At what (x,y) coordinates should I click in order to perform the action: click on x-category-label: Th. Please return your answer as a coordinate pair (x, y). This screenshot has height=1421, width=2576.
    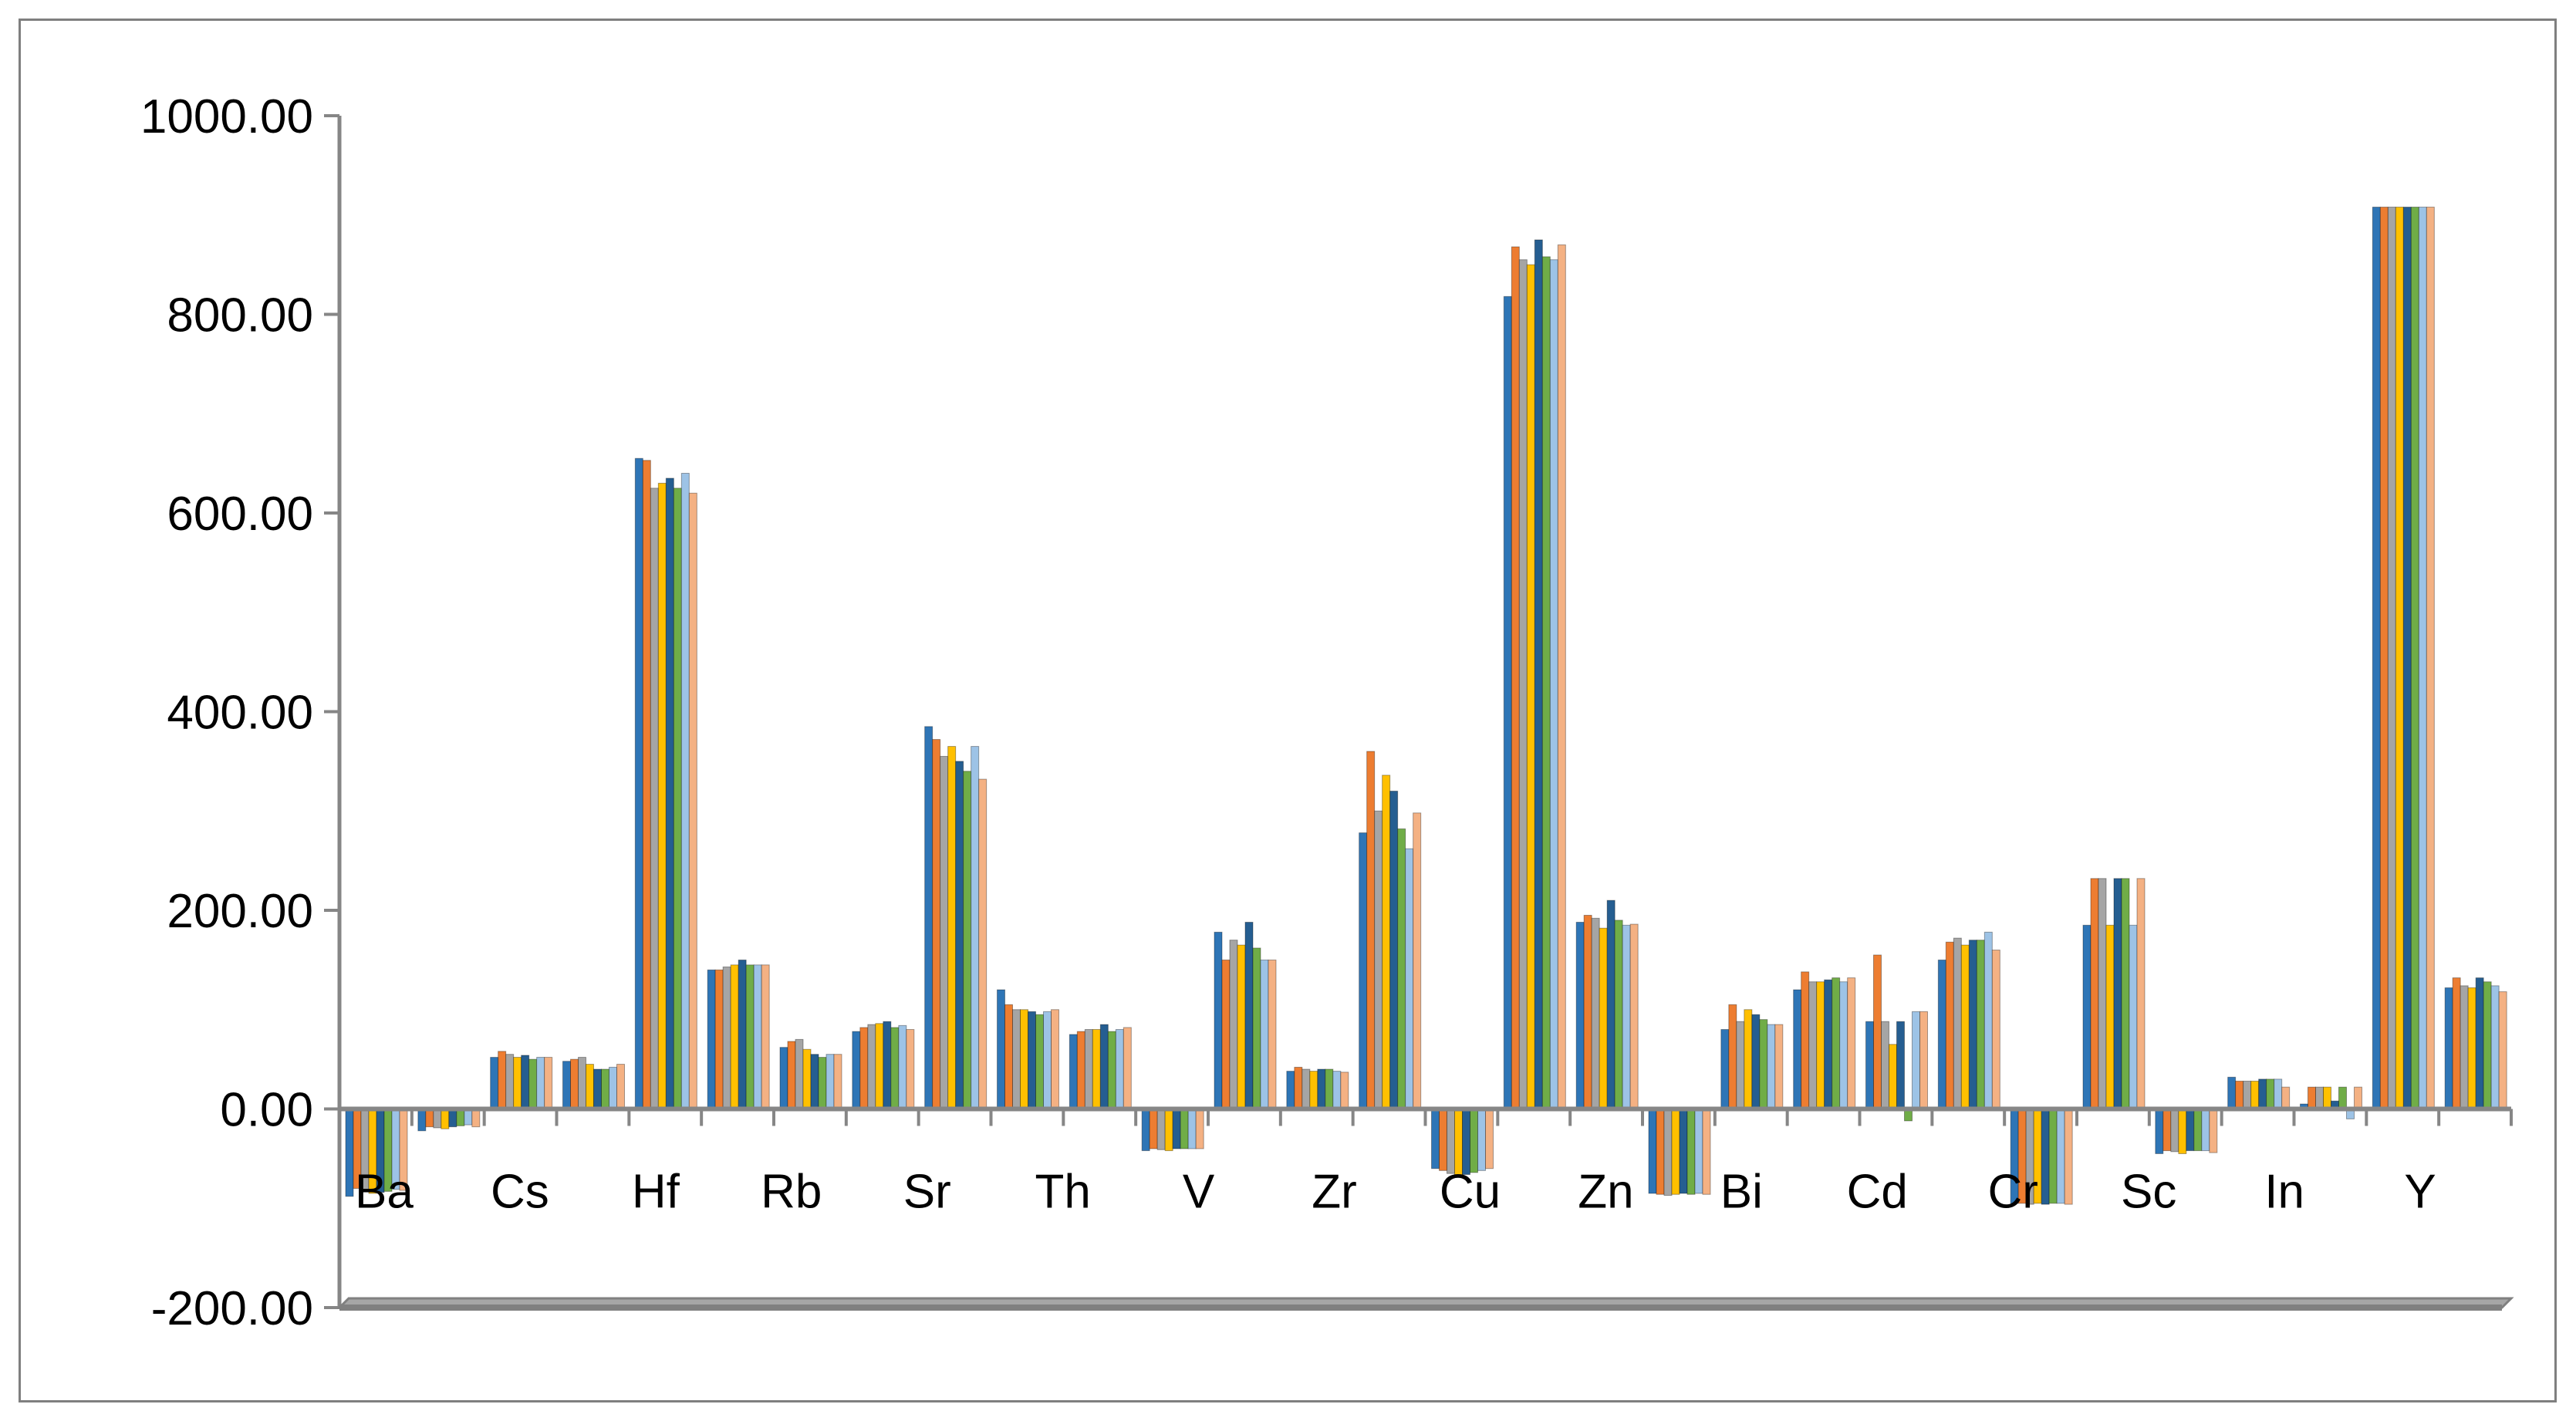
    Looking at the image, I should click on (1063, 1192).